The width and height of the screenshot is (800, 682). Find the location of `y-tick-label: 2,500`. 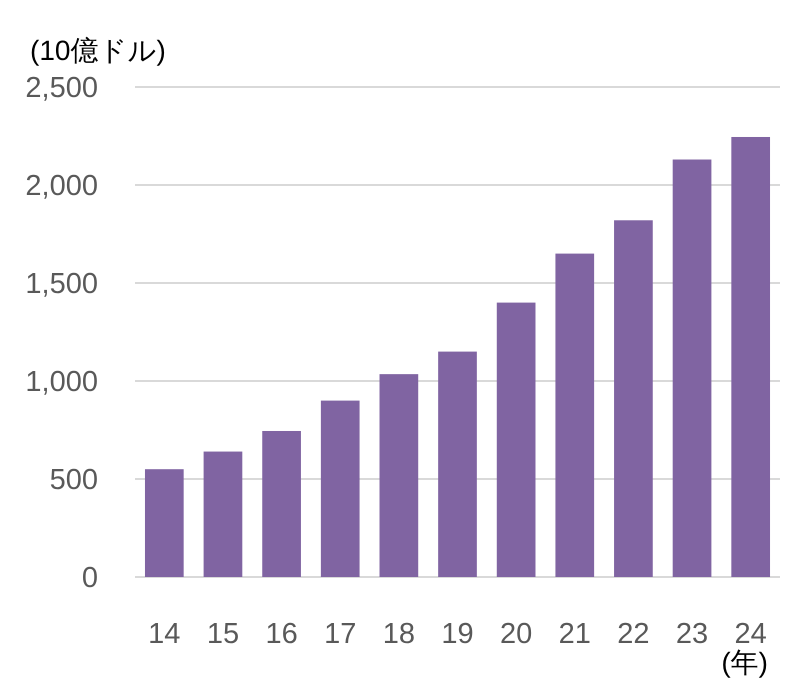

y-tick-label: 2,500 is located at coordinates (61, 88).